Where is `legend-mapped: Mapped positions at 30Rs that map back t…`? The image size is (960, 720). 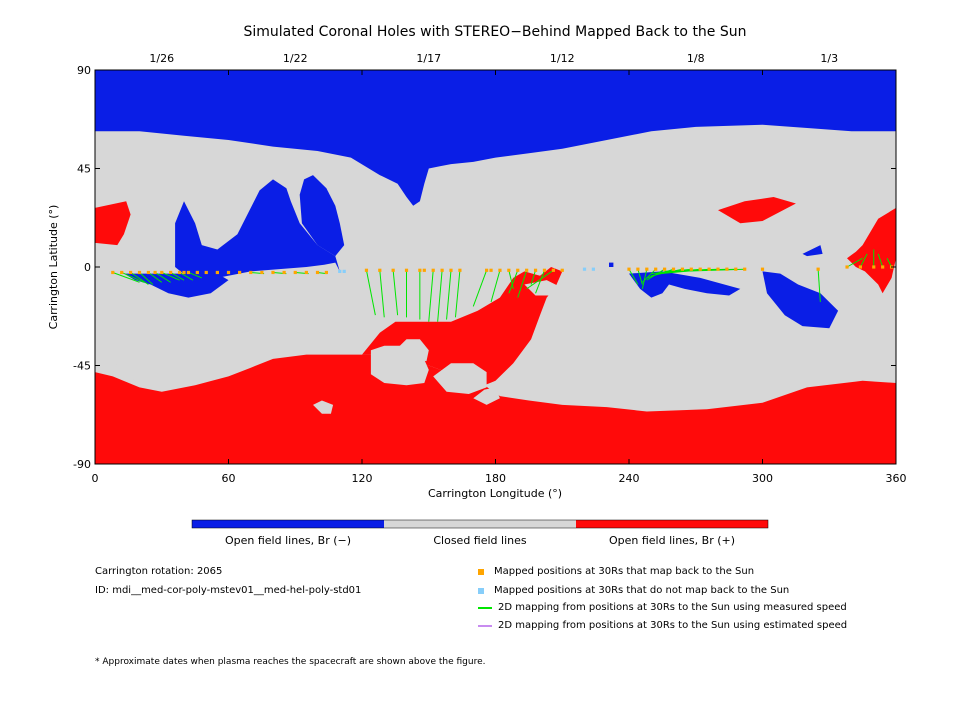 legend-mapped: Mapped positions at 30Rs that map back t… is located at coordinates (616, 571).